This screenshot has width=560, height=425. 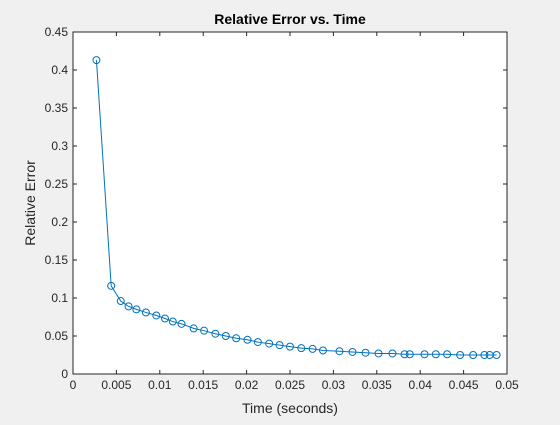 What do you see at coordinates (507, 385) in the screenshot?
I see `x-tick-label: 0.05` at bounding box center [507, 385].